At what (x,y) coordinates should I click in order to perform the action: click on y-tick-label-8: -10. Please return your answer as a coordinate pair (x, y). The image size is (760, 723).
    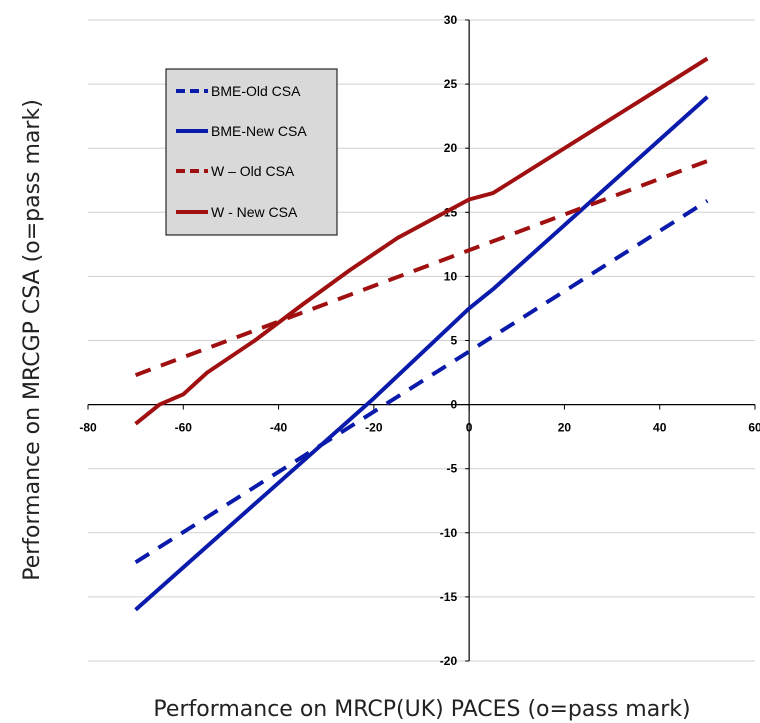
    Looking at the image, I should click on (449, 533).